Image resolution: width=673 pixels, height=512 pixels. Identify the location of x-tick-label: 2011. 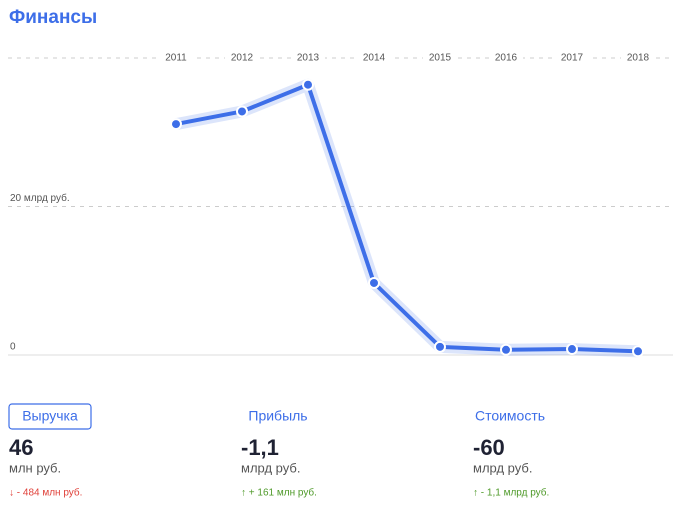
(176, 58).